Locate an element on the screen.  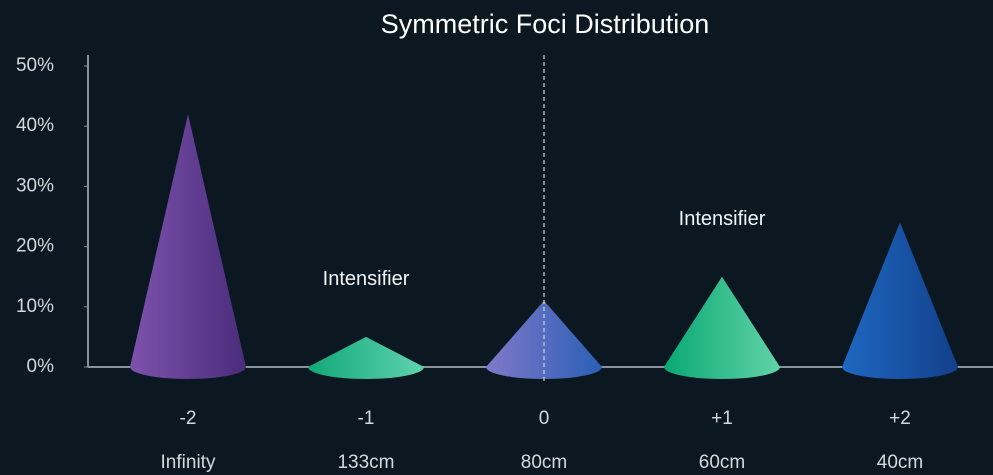
distance-label: 60cm is located at coordinates (722, 462).